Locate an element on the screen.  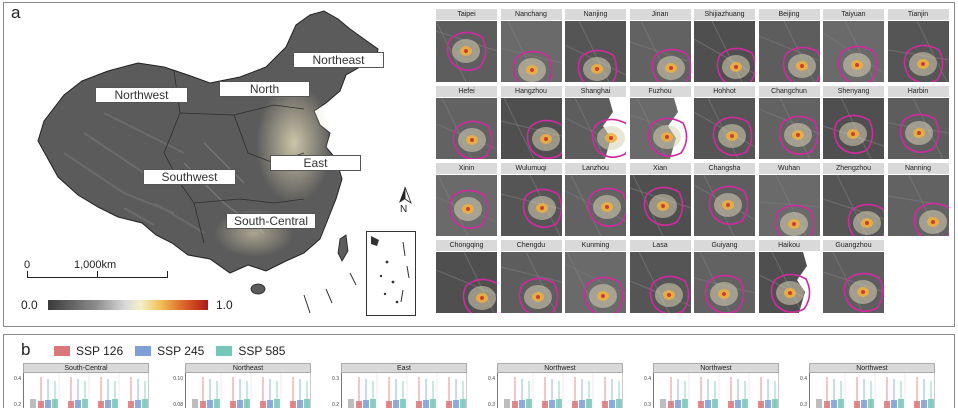
city-thumbnail: Nanning is located at coordinates (918, 201).